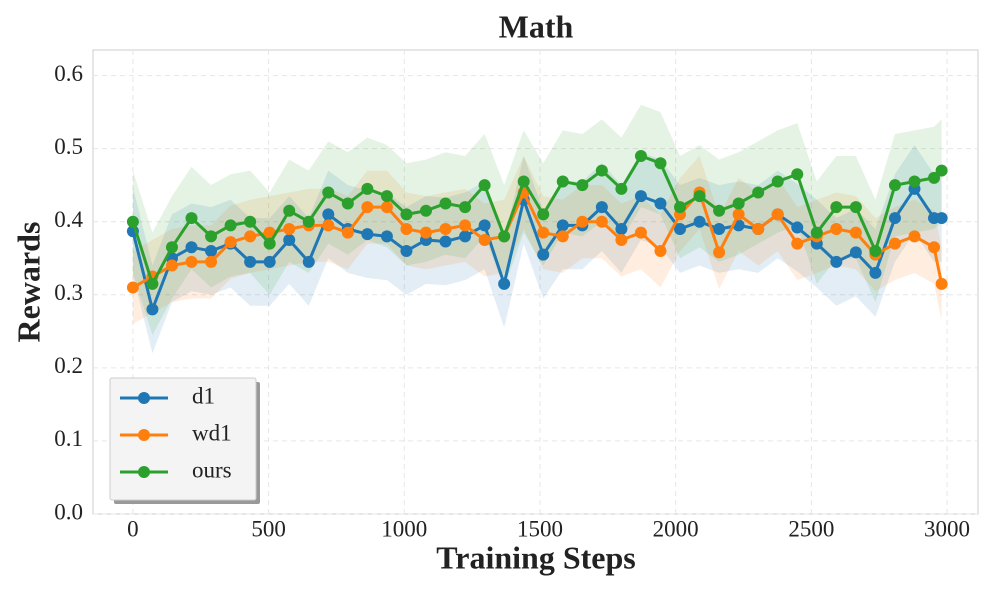  Describe the element at coordinates (68, 146) in the screenshot. I see `y-tick-label: 0.5` at that location.